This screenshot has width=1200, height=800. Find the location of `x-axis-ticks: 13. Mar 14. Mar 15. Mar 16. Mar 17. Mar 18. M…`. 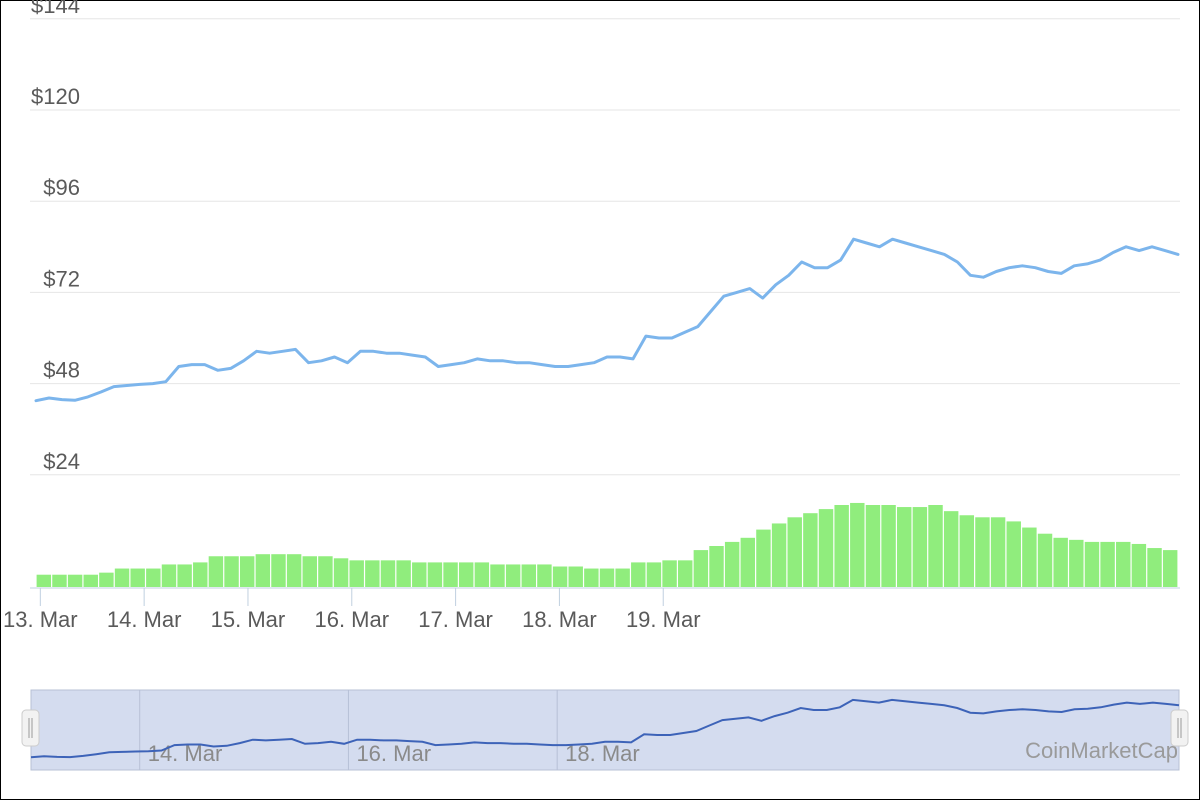

x-axis-ticks: 13. Mar 14. Mar 15. Mar 16. Mar 17. Mar 18. M… is located at coordinates (352, 610).